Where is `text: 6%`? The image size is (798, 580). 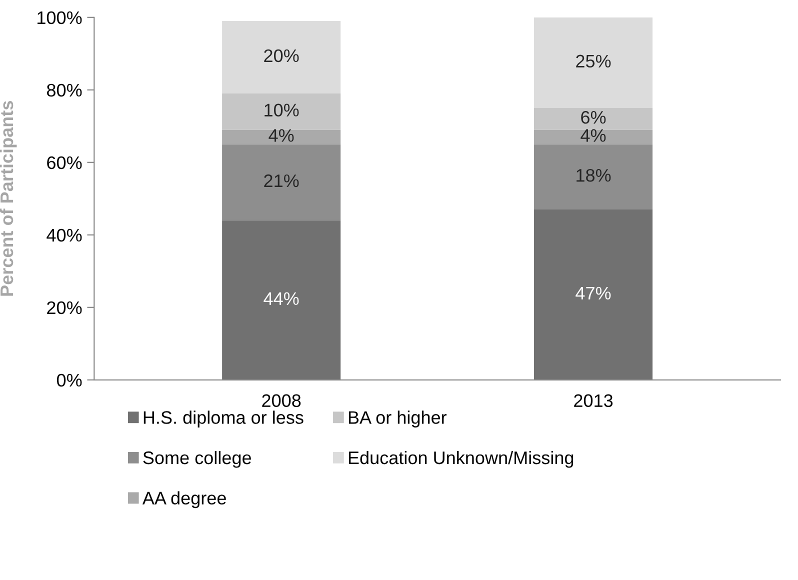
text: 6% is located at coordinates (593, 117).